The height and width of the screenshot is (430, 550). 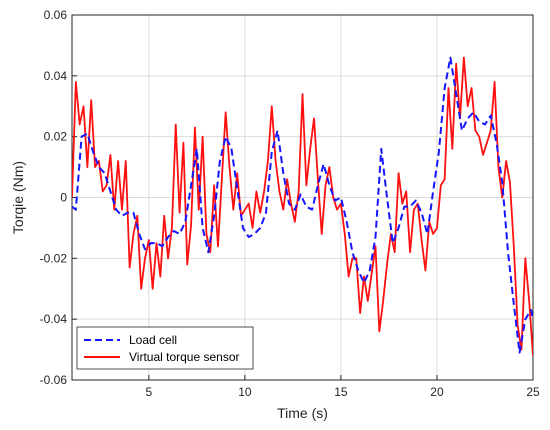 I want to click on legend: Load cell Virtual torque sensor, so click(x=165, y=348).